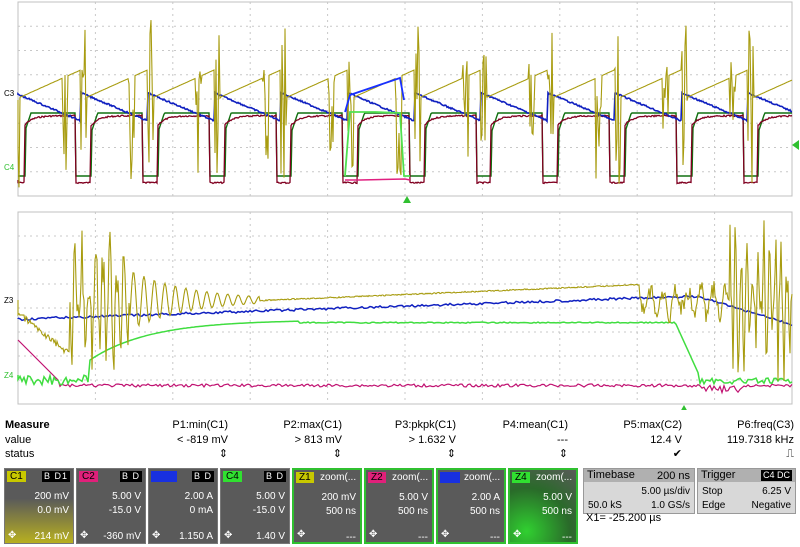  Describe the element at coordinates (776, 491) in the screenshot. I see `trigger-level: 6.25 V` at that location.